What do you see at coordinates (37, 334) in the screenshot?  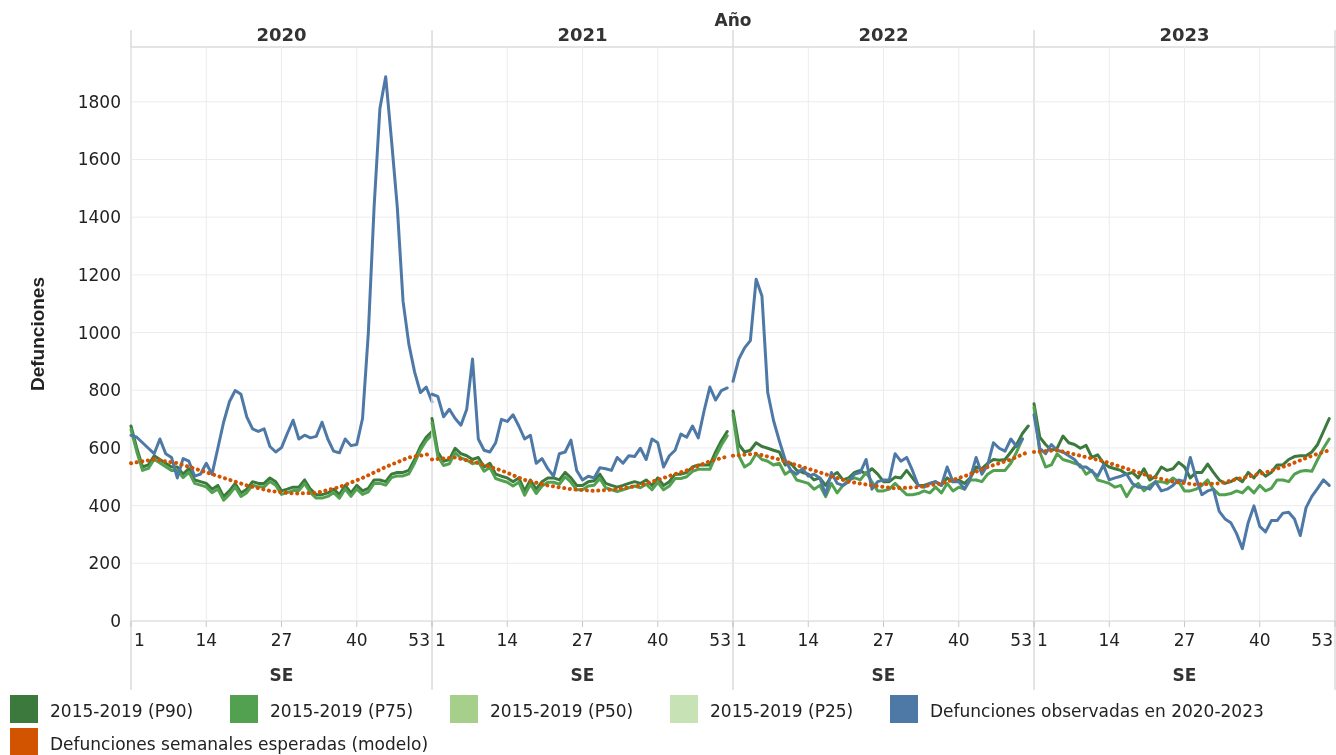 I see `y-axis-title: Defunciones` at bounding box center [37, 334].